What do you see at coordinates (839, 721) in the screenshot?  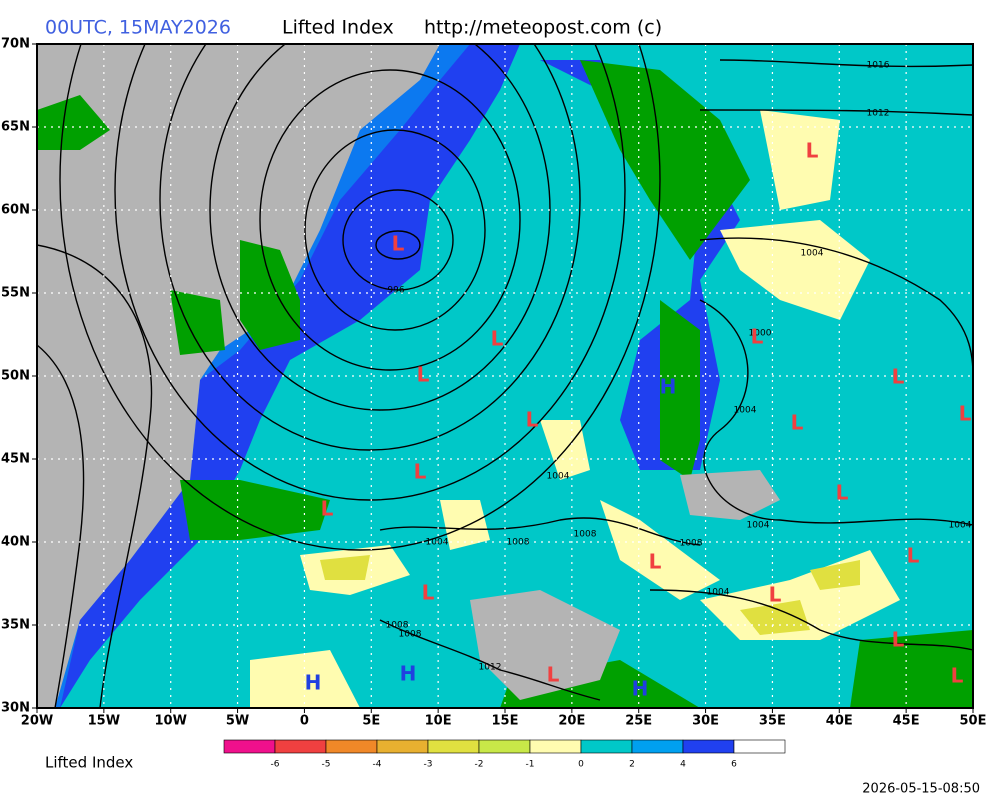 I see `lon-label: 40E` at bounding box center [839, 721].